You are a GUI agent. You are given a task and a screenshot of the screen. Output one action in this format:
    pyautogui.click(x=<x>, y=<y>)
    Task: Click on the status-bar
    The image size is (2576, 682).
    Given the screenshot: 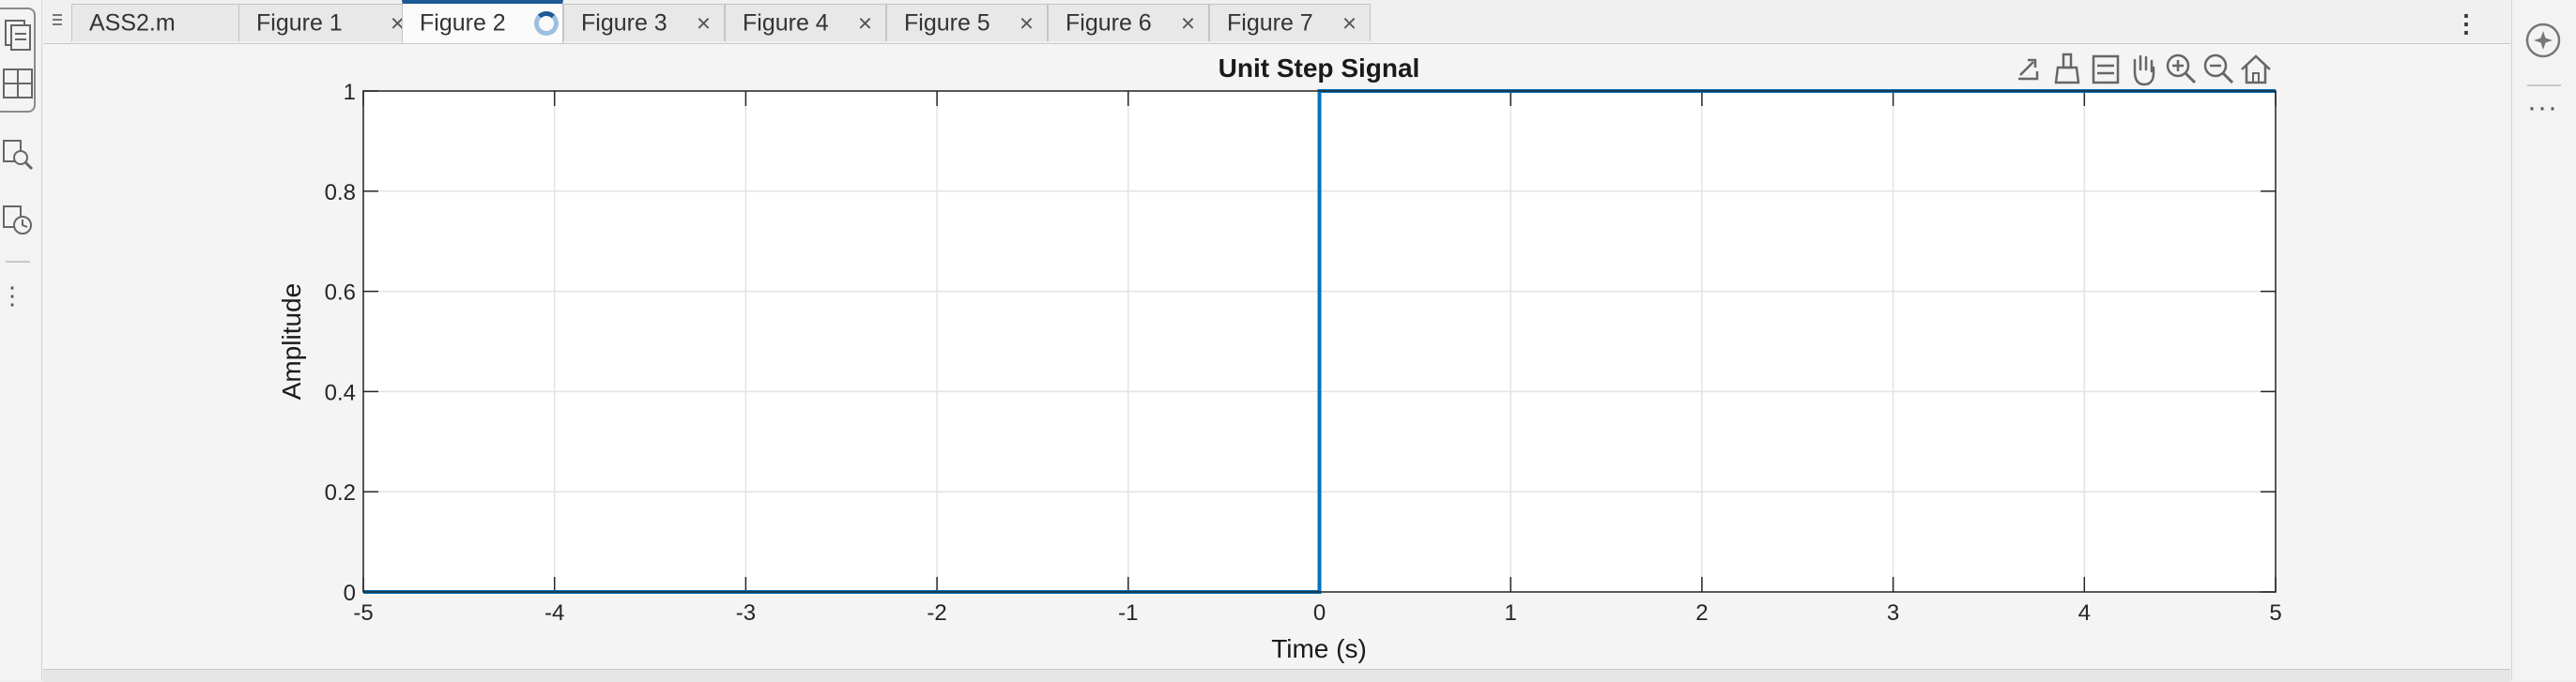 What is the action you would take?
    pyautogui.click(x=1276, y=675)
    